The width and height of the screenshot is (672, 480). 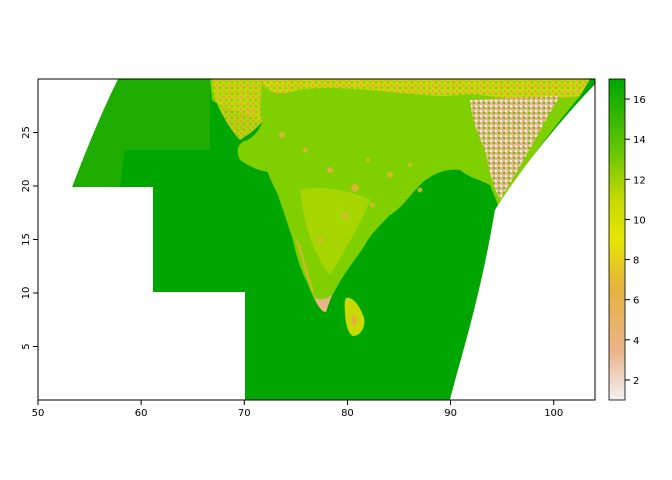 I want to click on y-tick-label: 20, so click(x=26, y=186).